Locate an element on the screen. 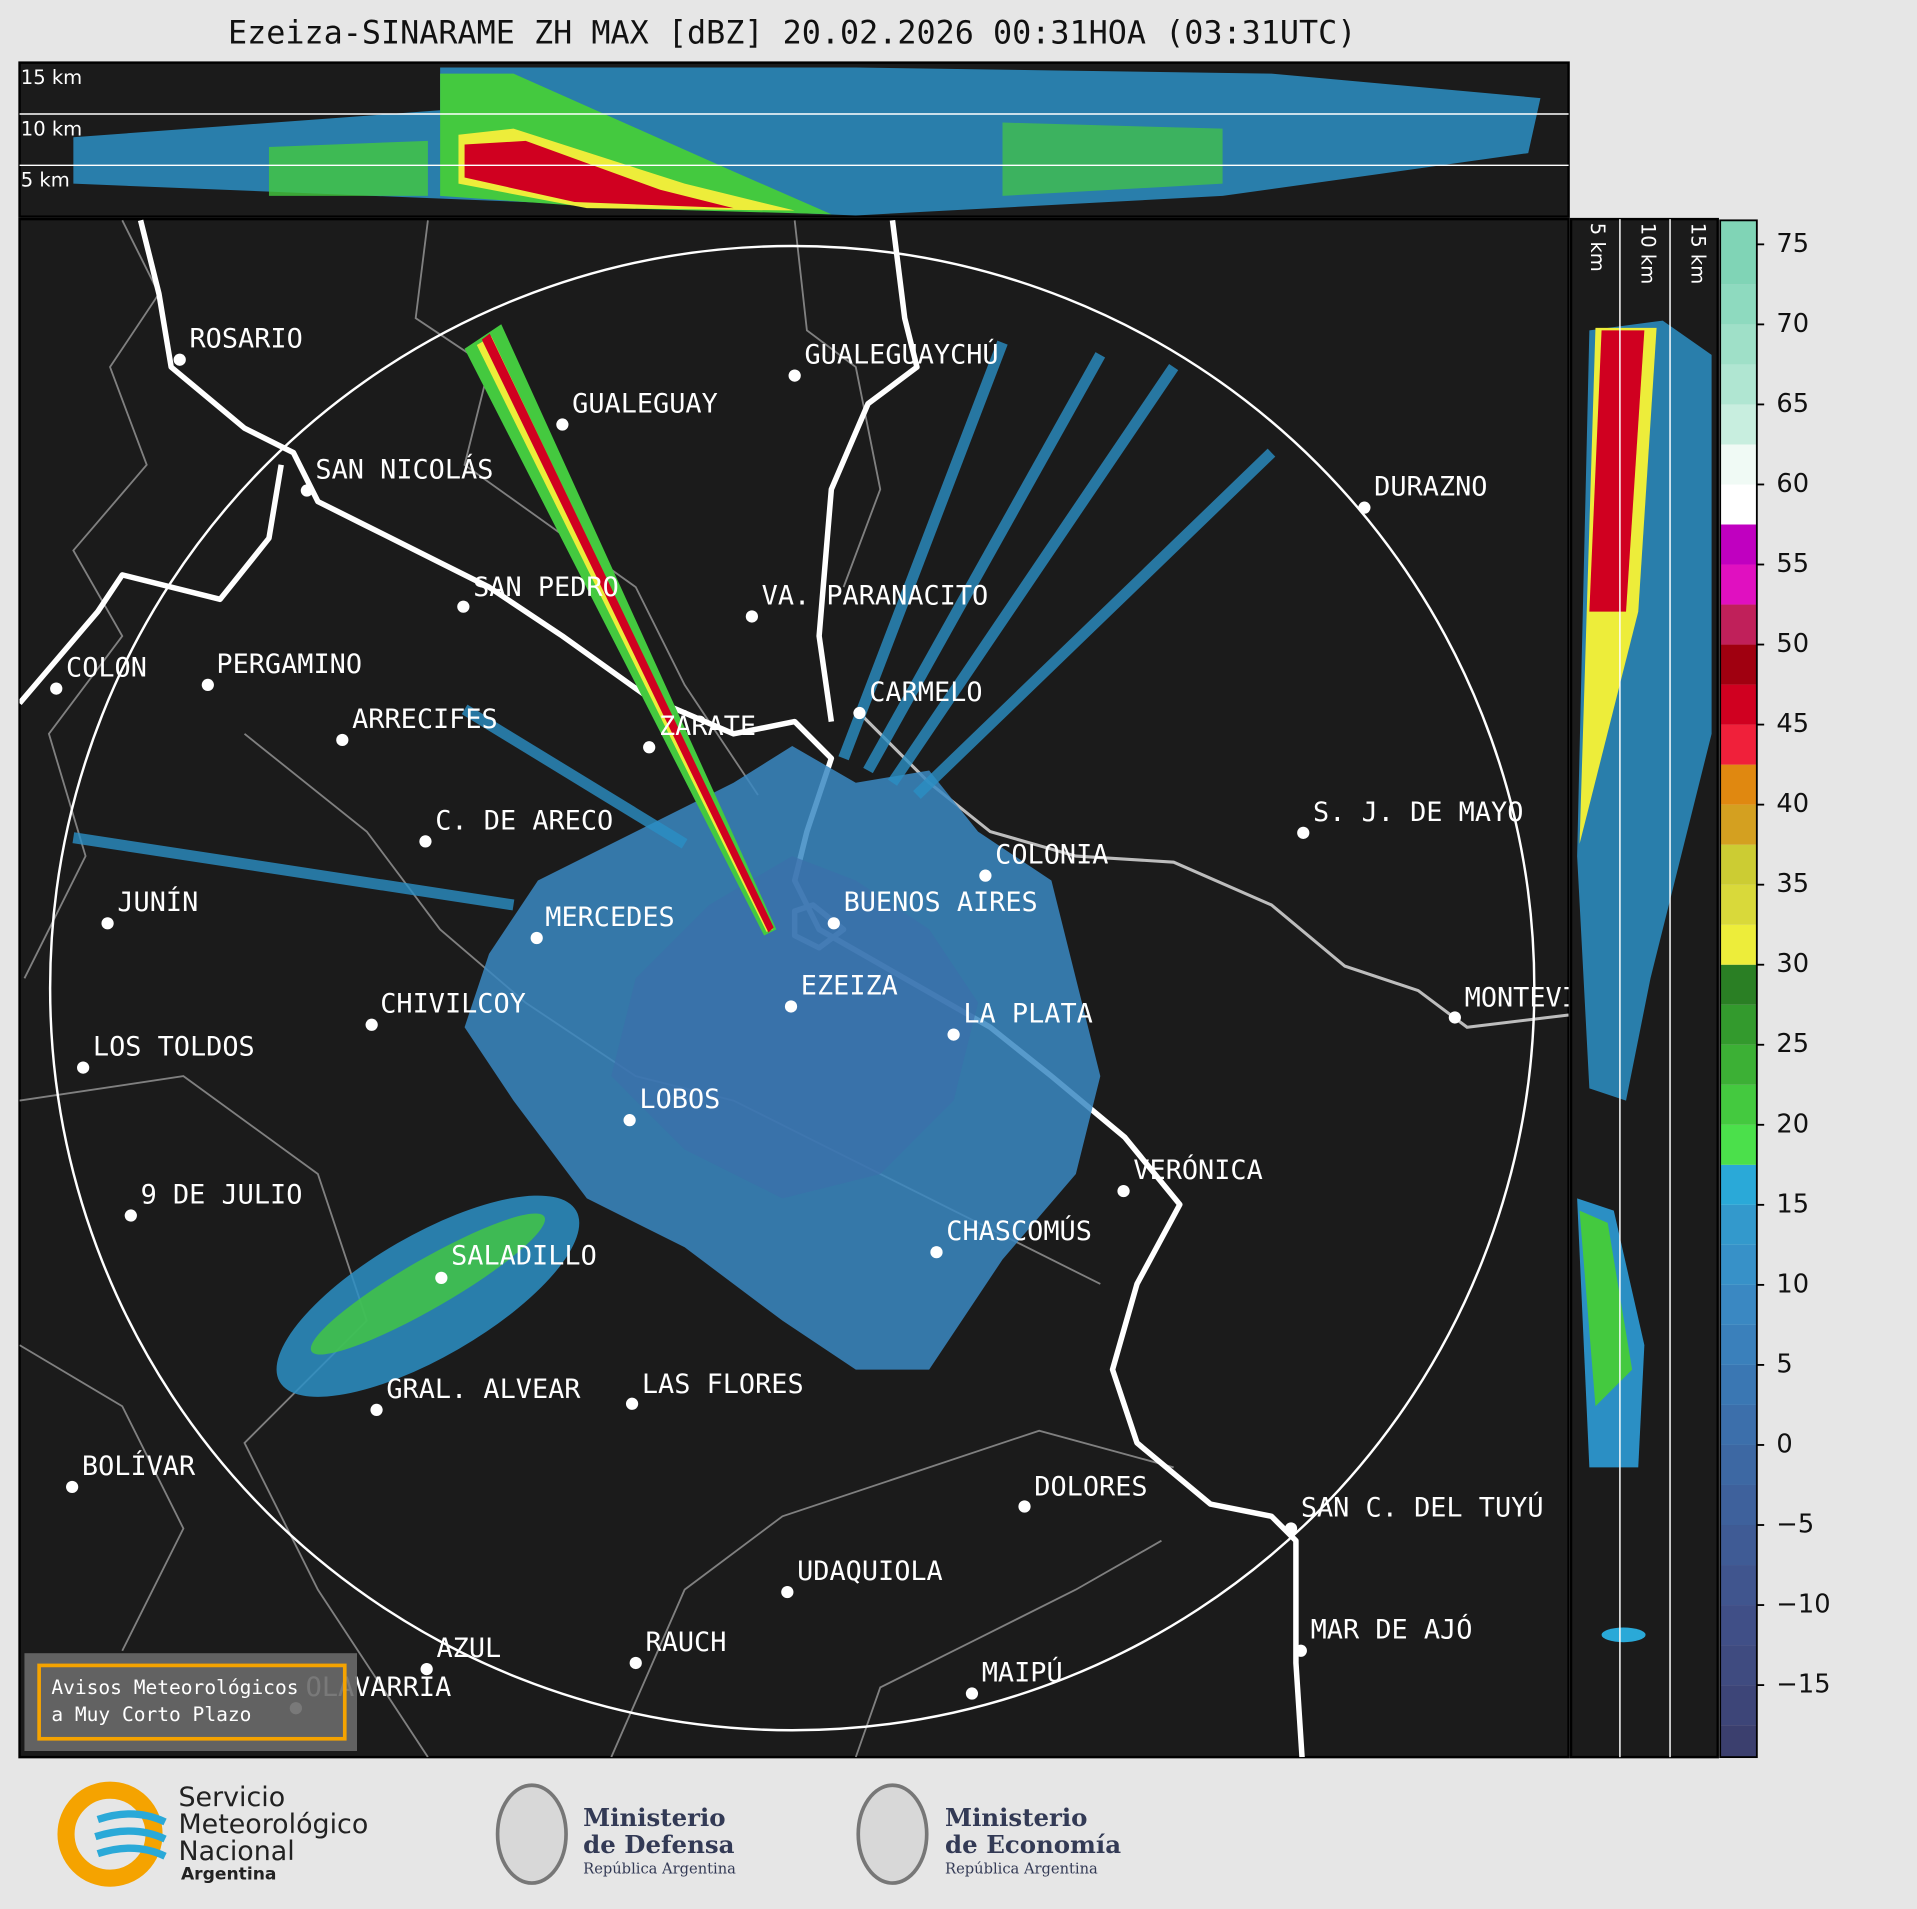  tick-label: 20 is located at coordinates (1792, 1124).